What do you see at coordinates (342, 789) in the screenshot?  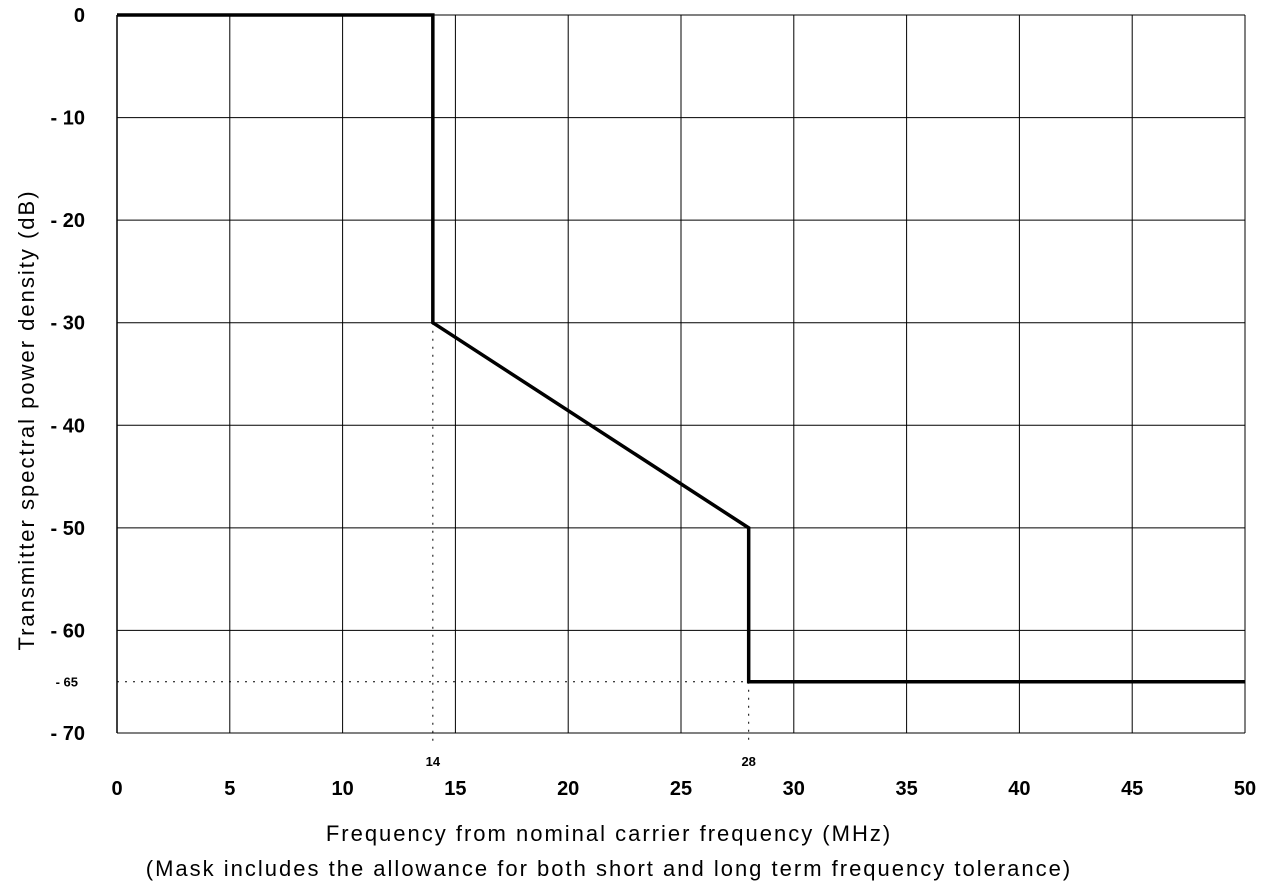 I see `x-tick-label: 10` at bounding box center [342, 789].